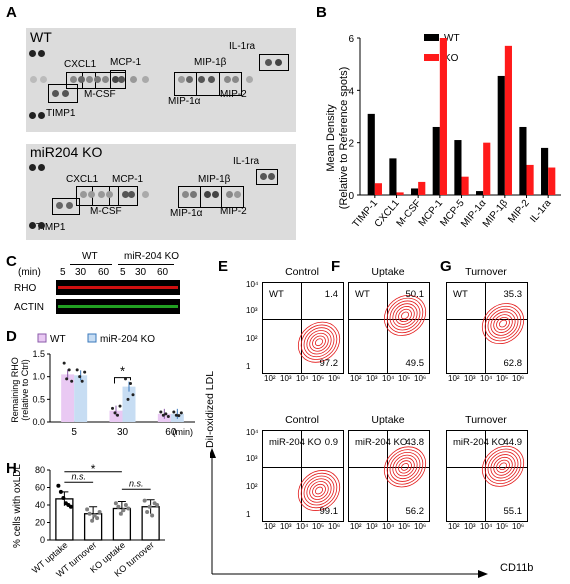  Describe the element at coordinates (356, 378) in the screenshot. I see `flow-x-tick-label: 10²` at that location.